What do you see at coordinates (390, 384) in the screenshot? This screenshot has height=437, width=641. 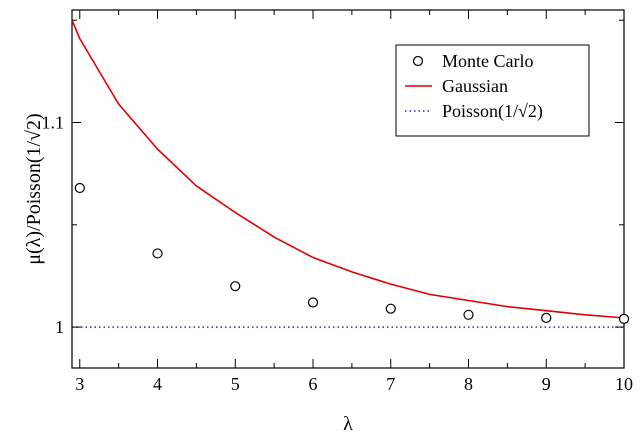 I see `x-tick-label: 7` at bounding box center [390, 384].